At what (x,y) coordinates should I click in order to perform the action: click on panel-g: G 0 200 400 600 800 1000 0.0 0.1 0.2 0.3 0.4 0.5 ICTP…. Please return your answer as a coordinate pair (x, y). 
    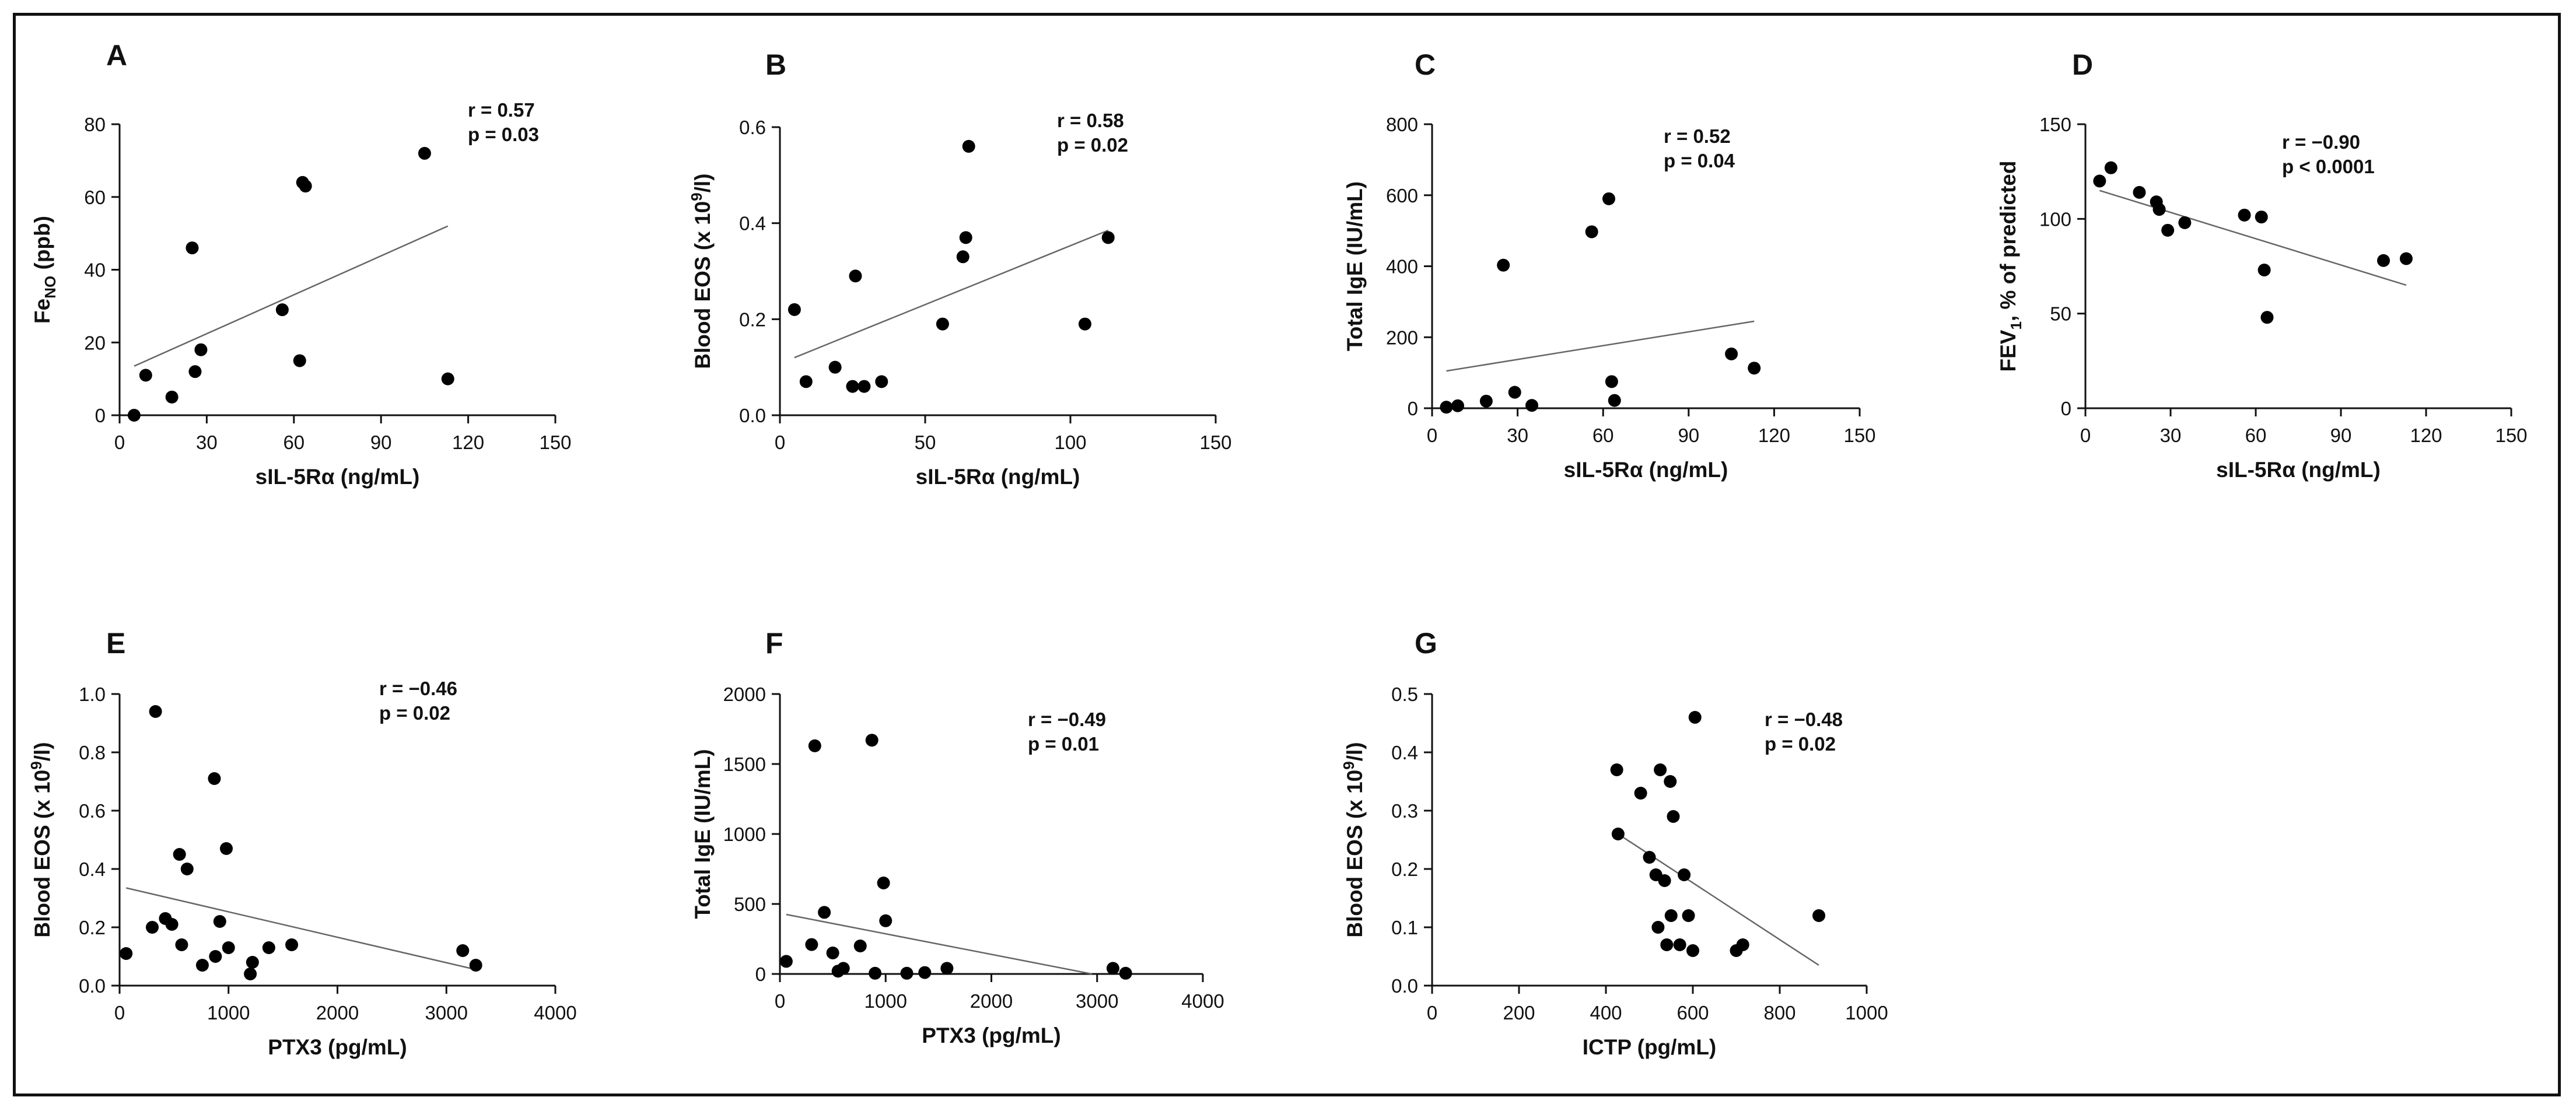
    Looking at the image, I should click on (1614, 843).